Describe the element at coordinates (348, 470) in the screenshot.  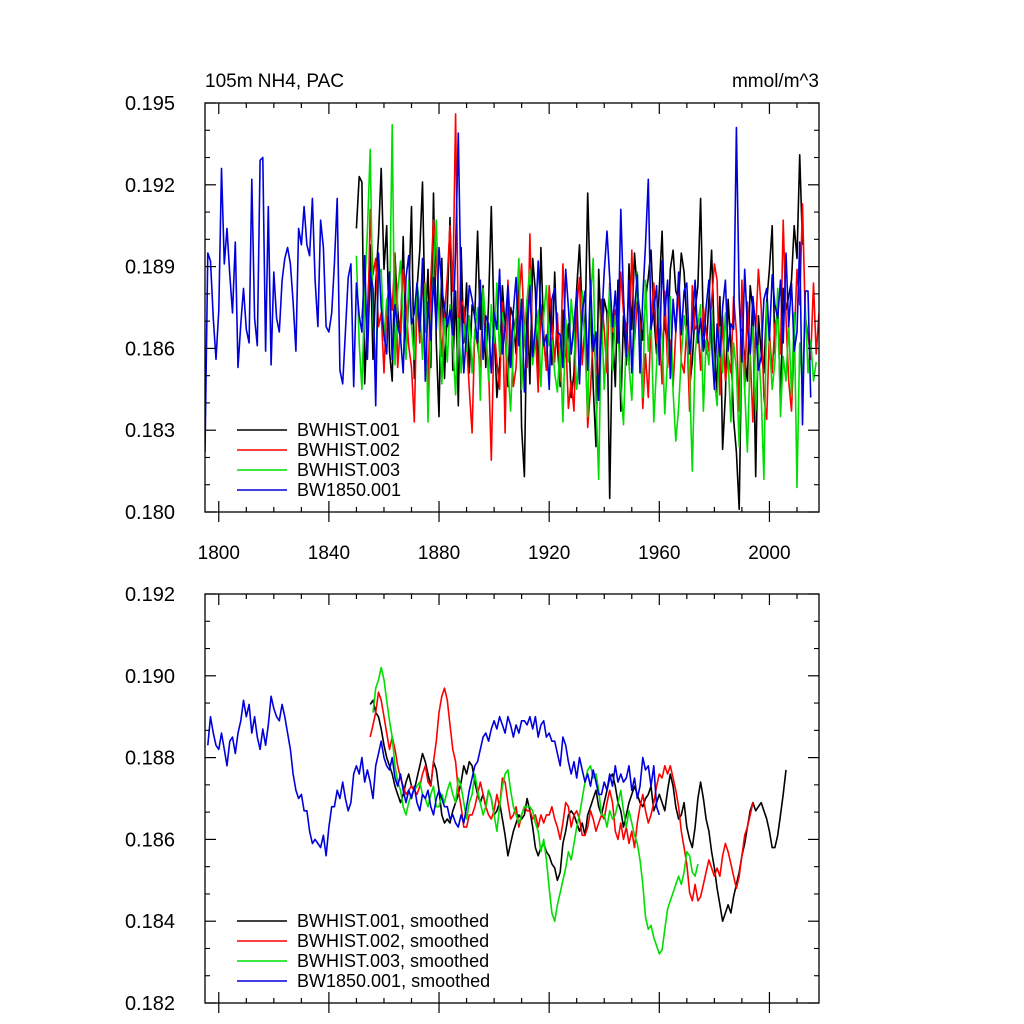
I see `legend-label: BWHIST.003` at that location.